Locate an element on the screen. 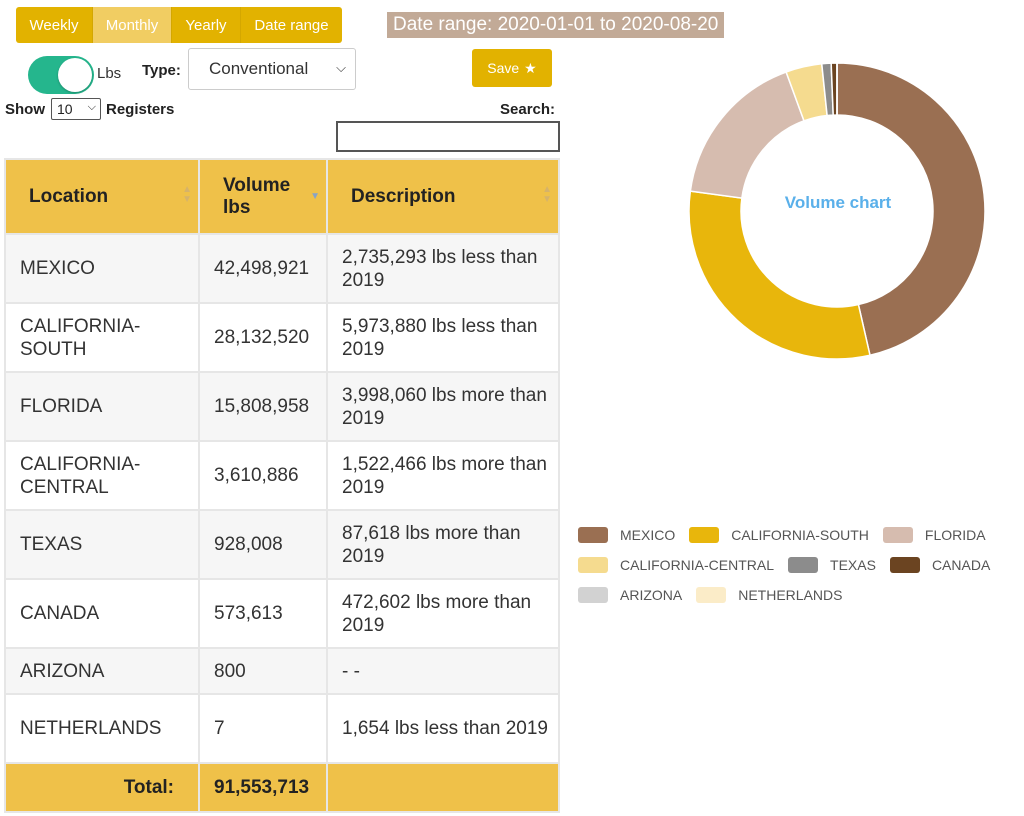  description-cell: 472,602 lbs more than 2019 is located at coordinates (443, 613).